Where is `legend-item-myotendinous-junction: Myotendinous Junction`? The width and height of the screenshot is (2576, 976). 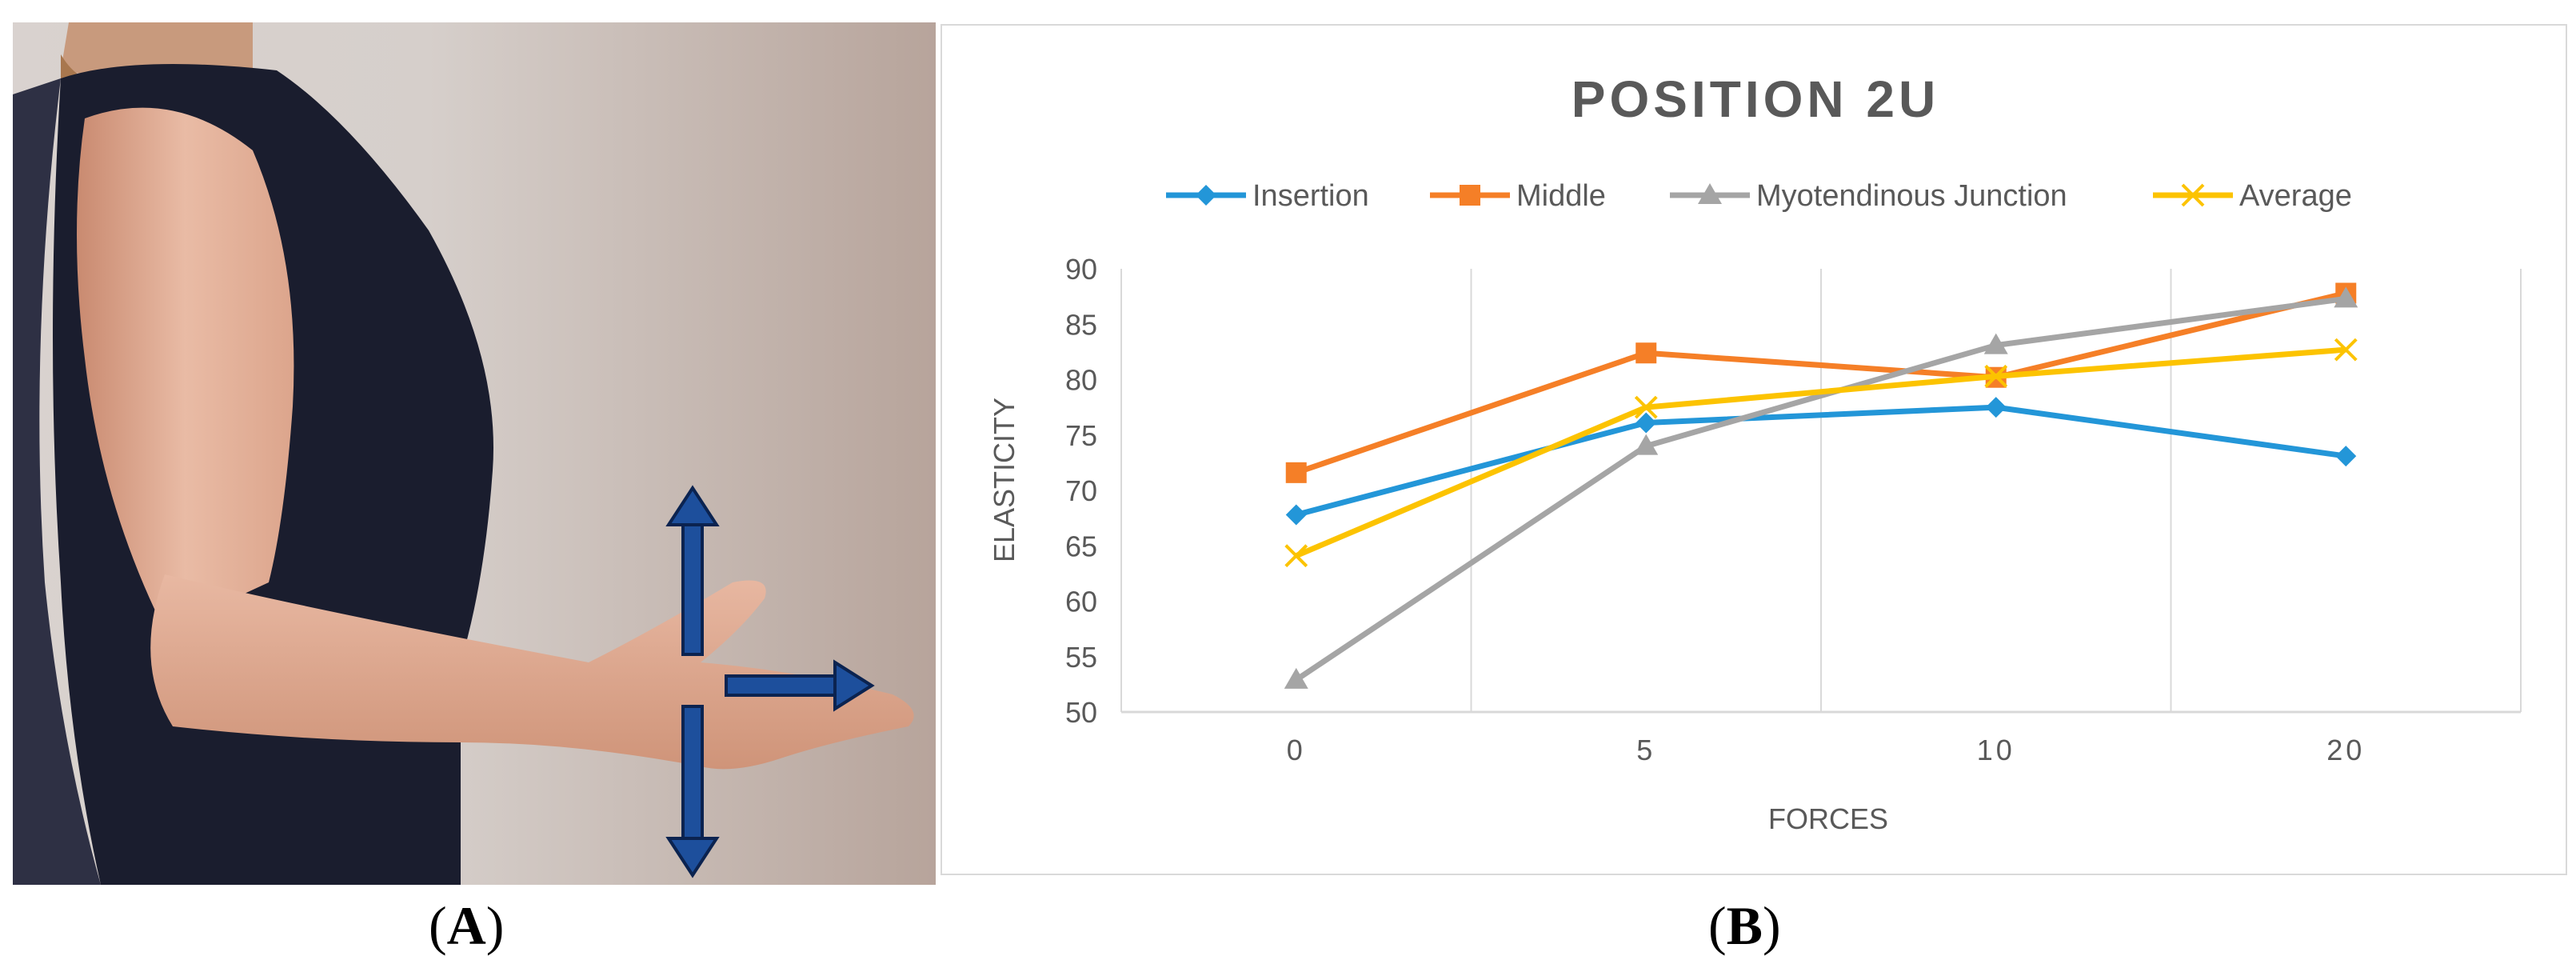 legend-item-myotendinous-junction: Myotendinous Junction is located at coordinates (1869, 196).